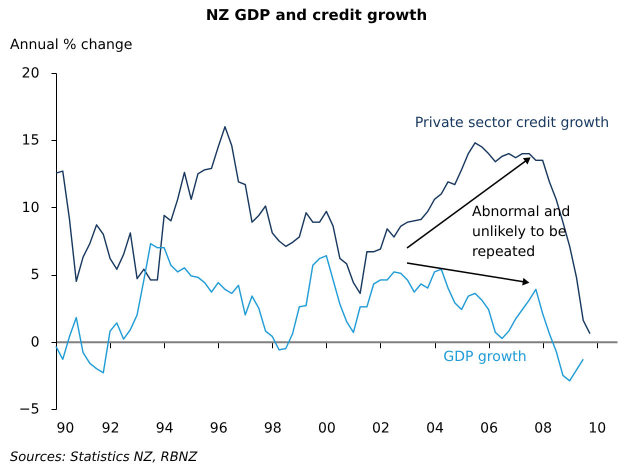 This screenshot has width=621, height=464. I want to click on chart-title: NZ GDP and credit growth, so click(317, 15).